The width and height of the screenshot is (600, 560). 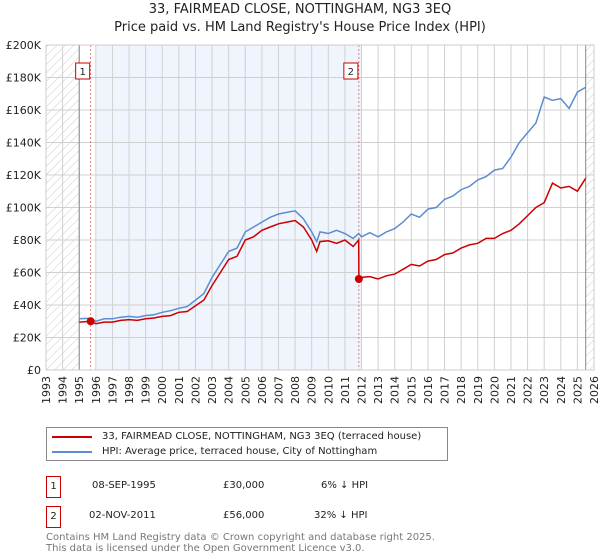 I want to click on sale-marker-label: 1, so click(x=82, y=72).